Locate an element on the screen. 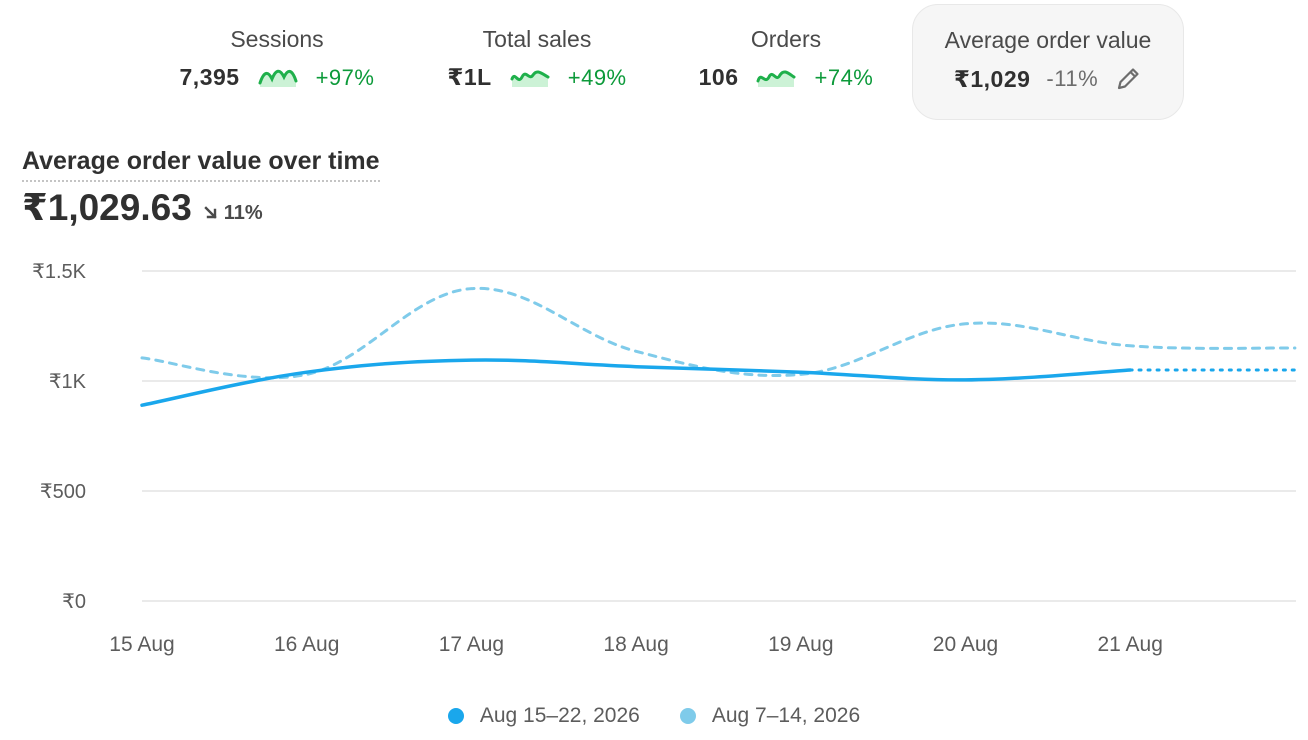  legend-item-current: Aug 15–22, 2026 is located at coordinates (543, 716).